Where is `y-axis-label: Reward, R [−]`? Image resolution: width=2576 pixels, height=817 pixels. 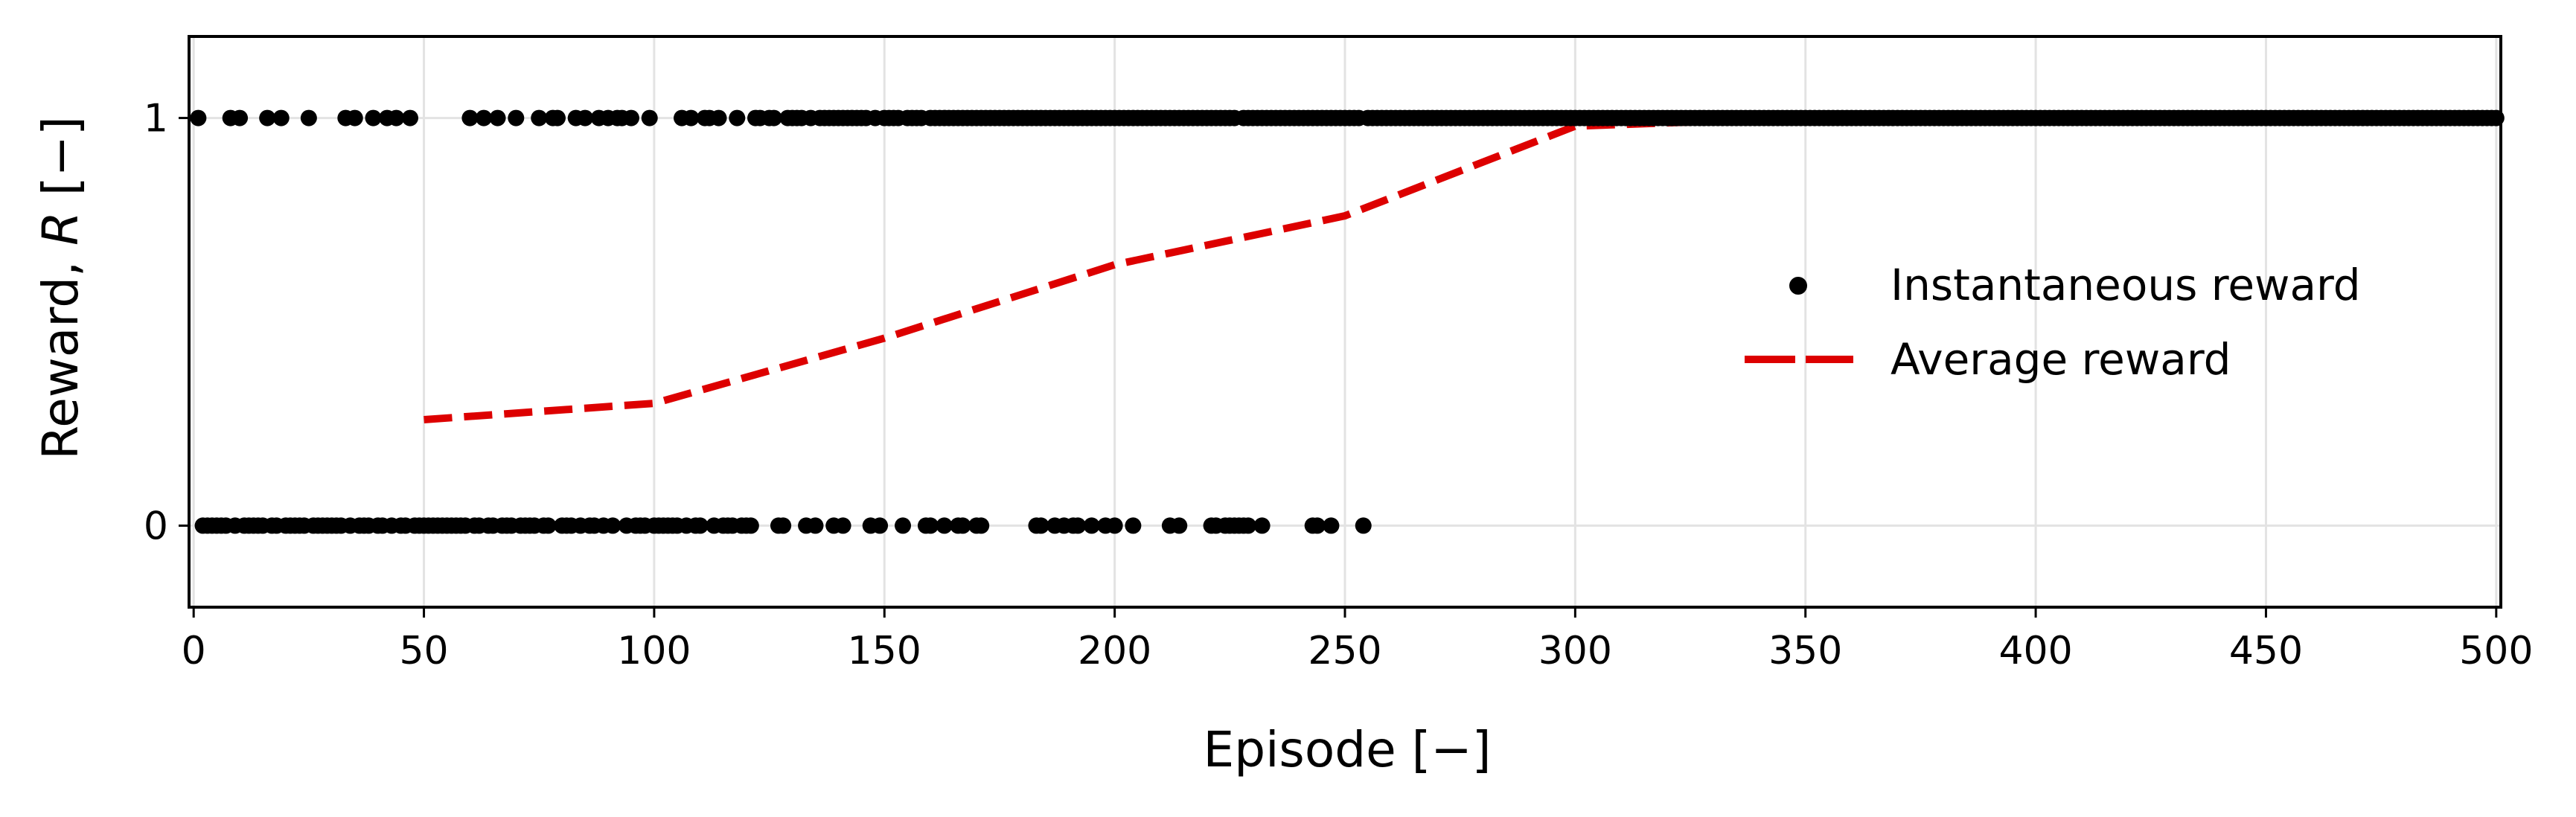 y-axis-label: Reward, R [−] is located at coordinates (61, 287).